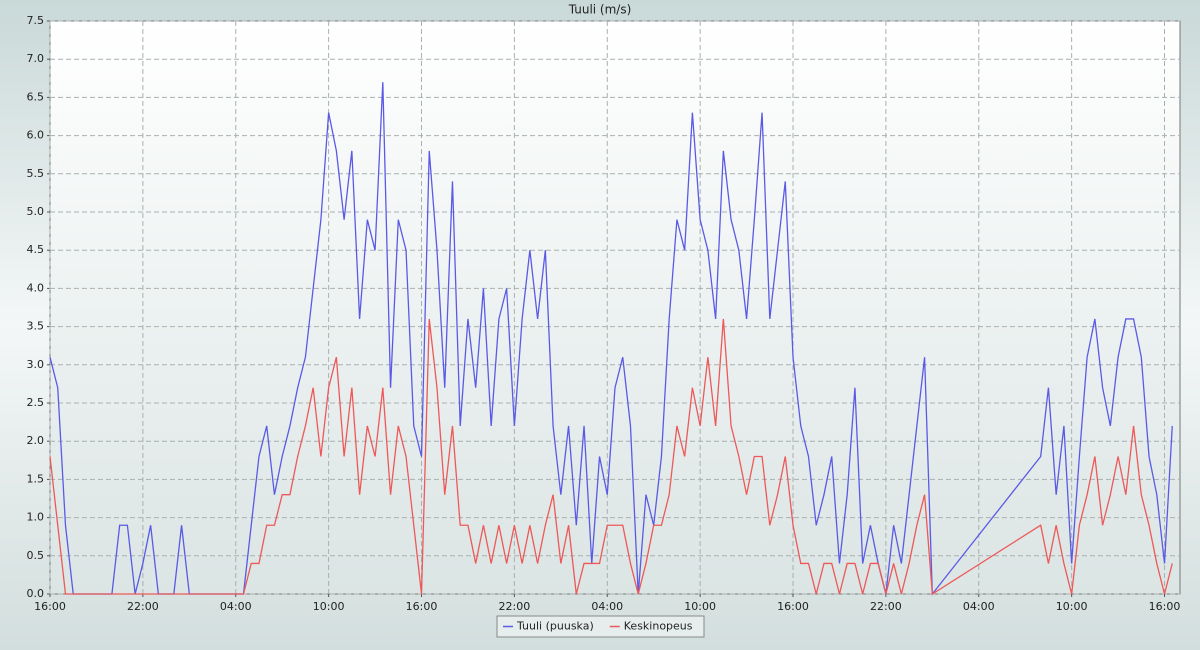  What do you see at coordinates (36, 326) in the screenshot?
I see `y-tick-label: 3.5` at bounding box center [36, 326].